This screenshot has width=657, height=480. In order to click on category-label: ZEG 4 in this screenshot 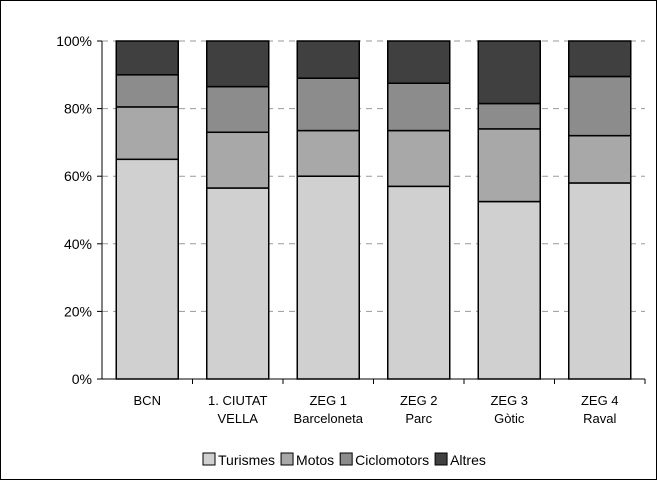, I will do `click(600, 400)`.